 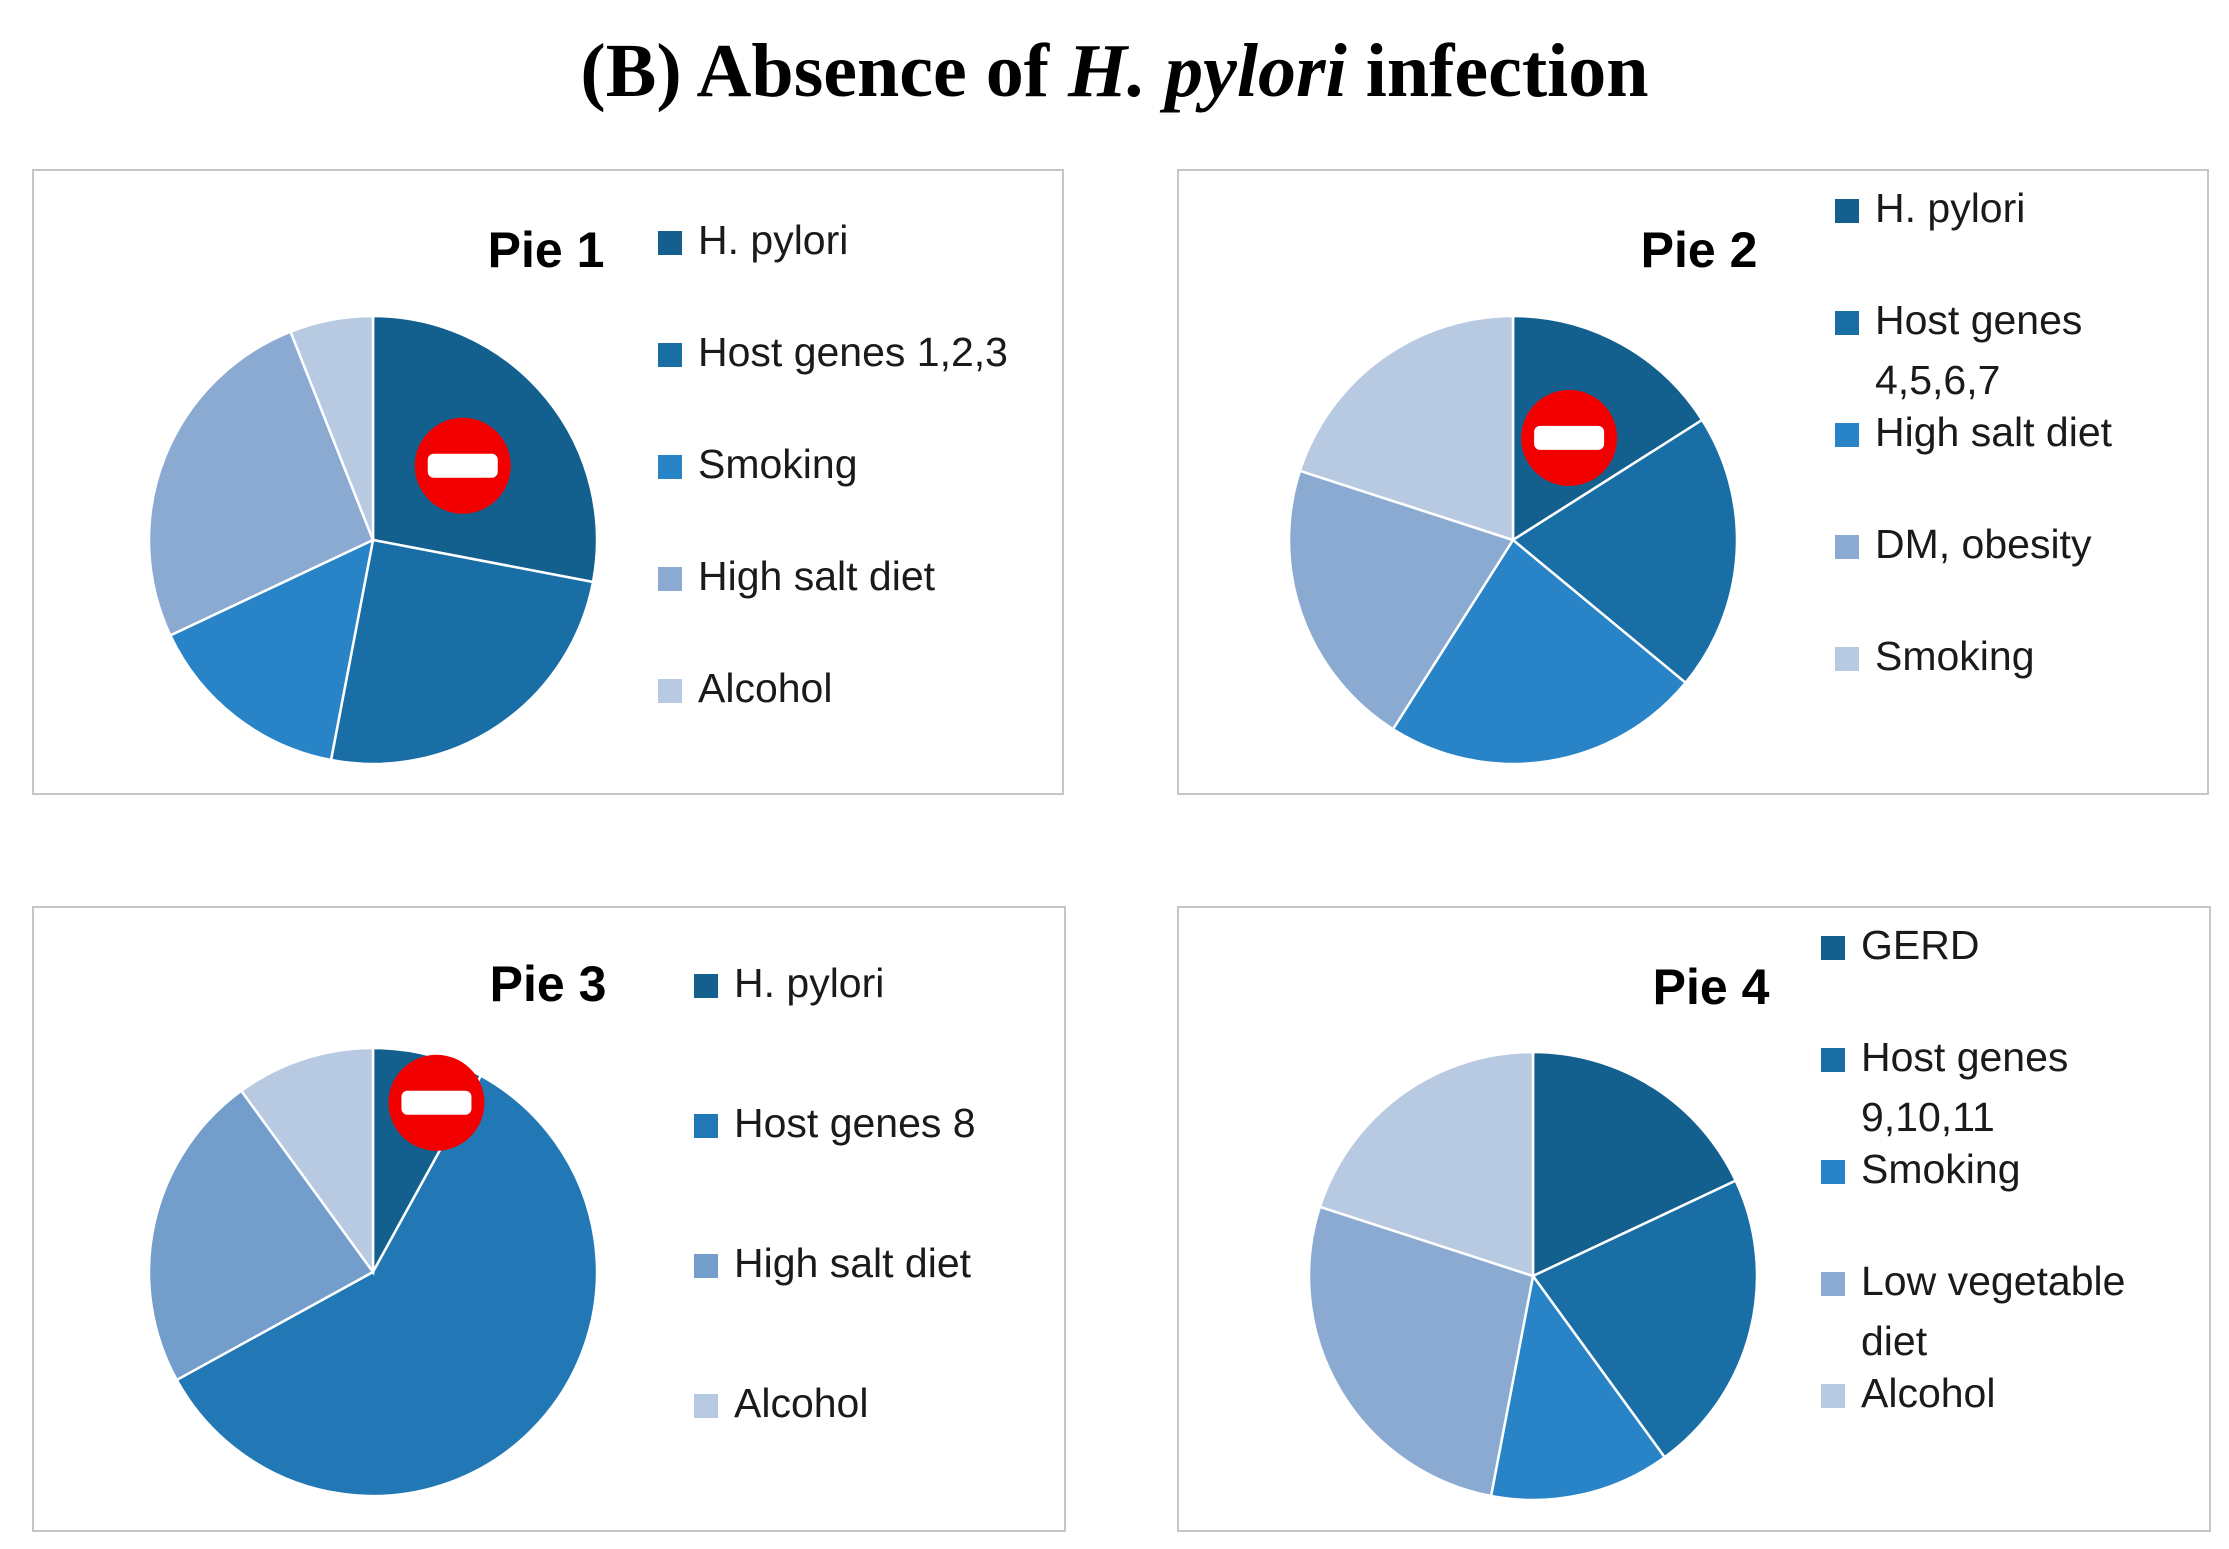 What do you see at coordinates (1964, 1087) in the screenshot?
I see `legend-label-host-genes-9-10-11: Host genes 9,10,11` at bounding box center [1964, 1087].